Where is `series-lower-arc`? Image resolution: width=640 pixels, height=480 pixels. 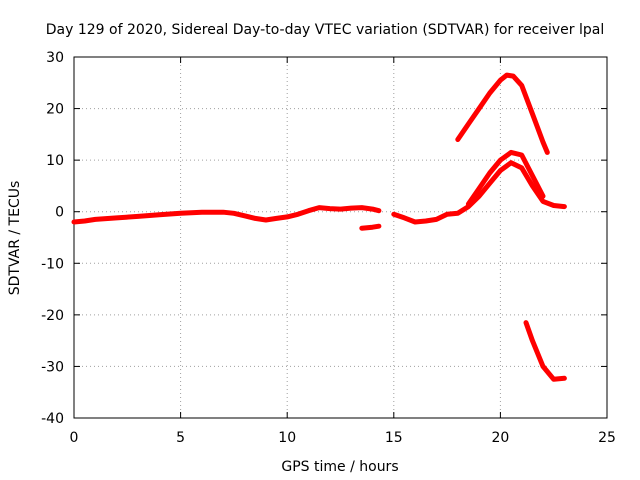
series-lower-arc is located at coordinates (545, 351).